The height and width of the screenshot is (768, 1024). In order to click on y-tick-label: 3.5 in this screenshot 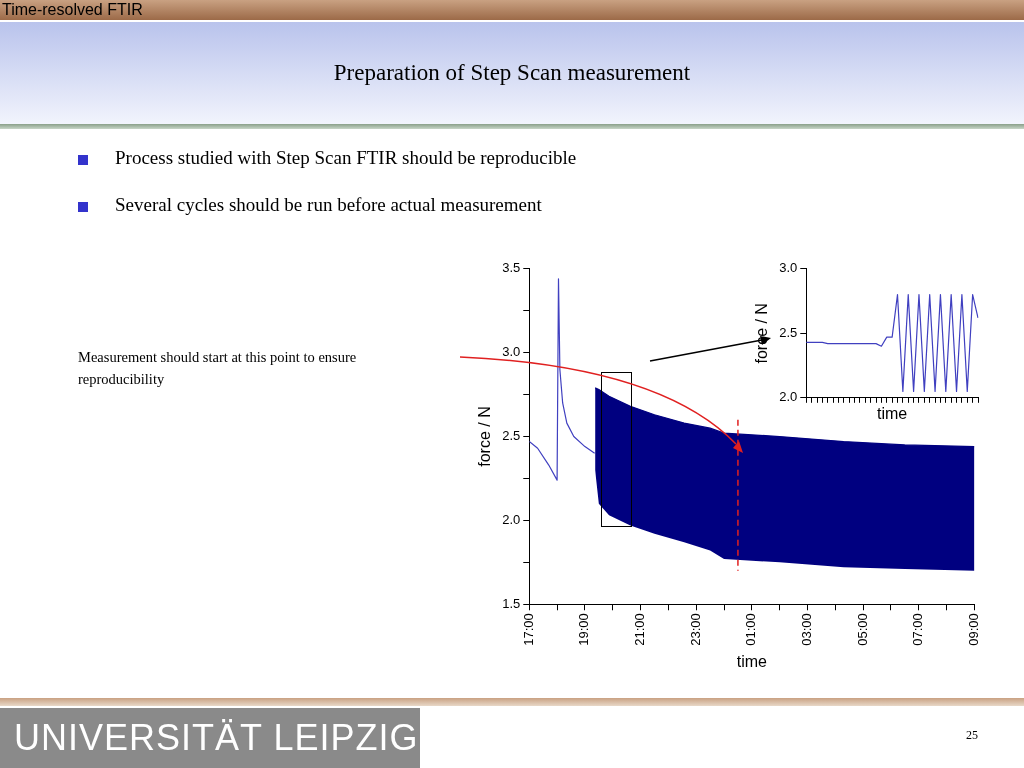, I will do `click(511, 268)`.